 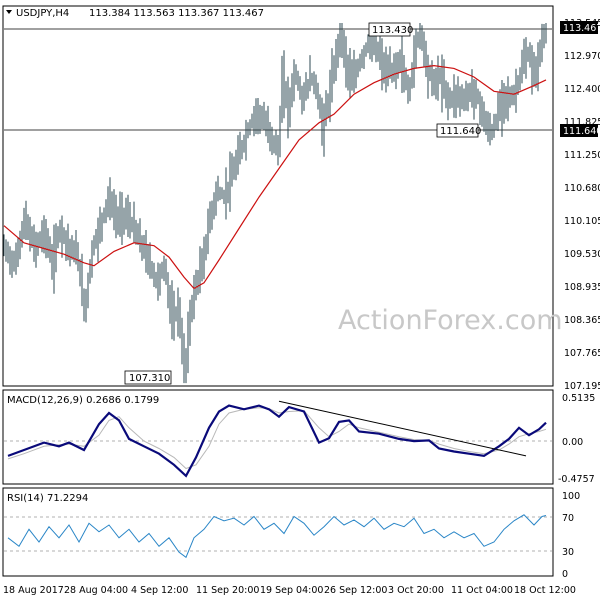 What do you see at coordinates (176, 13) in the screenshot?
I see `ohlc-readout: 113.384 113.563 113.367 113.467` at bounding box center [176, 13].